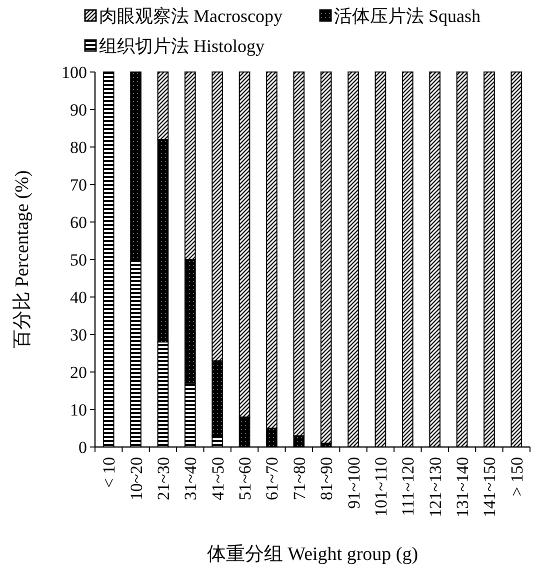 This screenshot has height=570, width=545. Describe the element at coordinates (408, 486) in the screenshot. I see `x-tick-label: 111~120` at that location.